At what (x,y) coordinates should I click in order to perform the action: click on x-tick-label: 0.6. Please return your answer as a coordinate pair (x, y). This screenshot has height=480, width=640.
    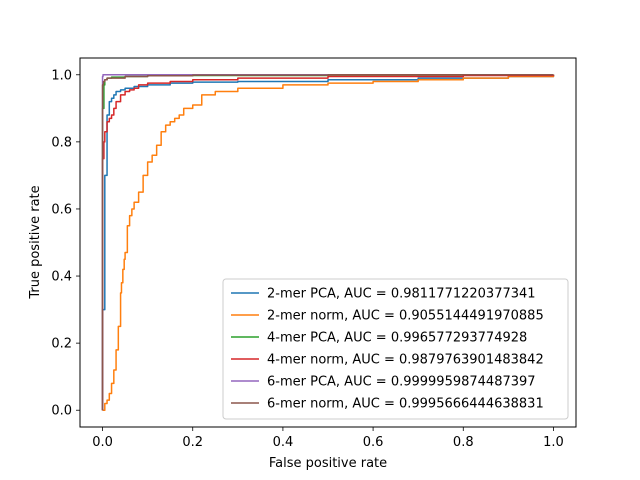
    Looking at the image, I should click on (373, 442).